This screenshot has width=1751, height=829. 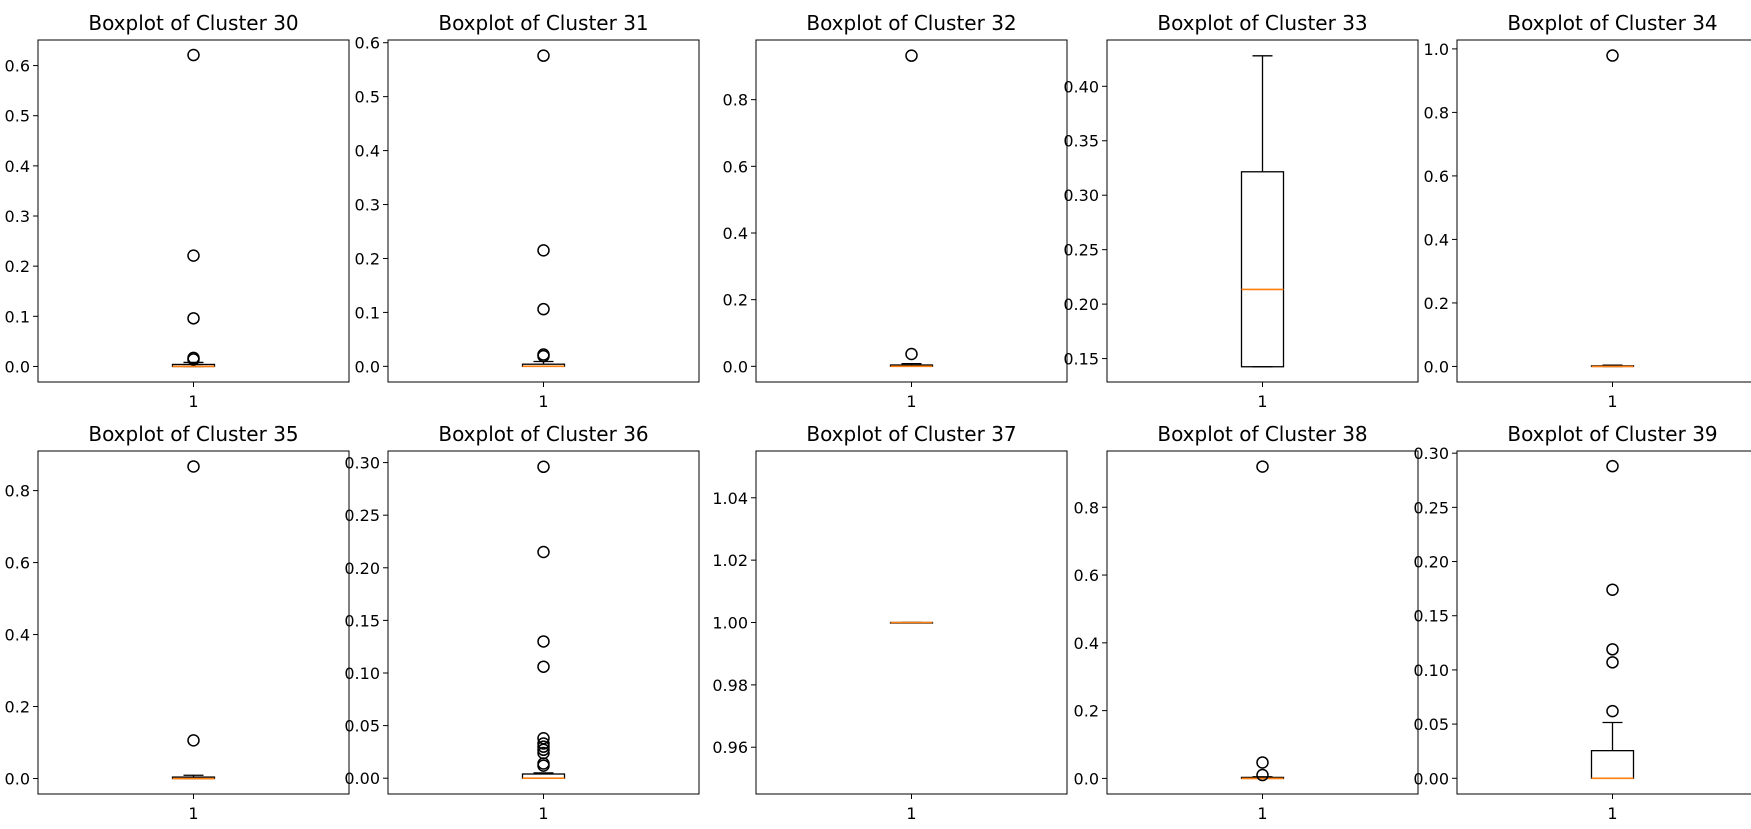 What do you see at coordinates (735, 100) in the screenshot?
I see `y-tick-label: 0.8` at bounding box center [735, 100].